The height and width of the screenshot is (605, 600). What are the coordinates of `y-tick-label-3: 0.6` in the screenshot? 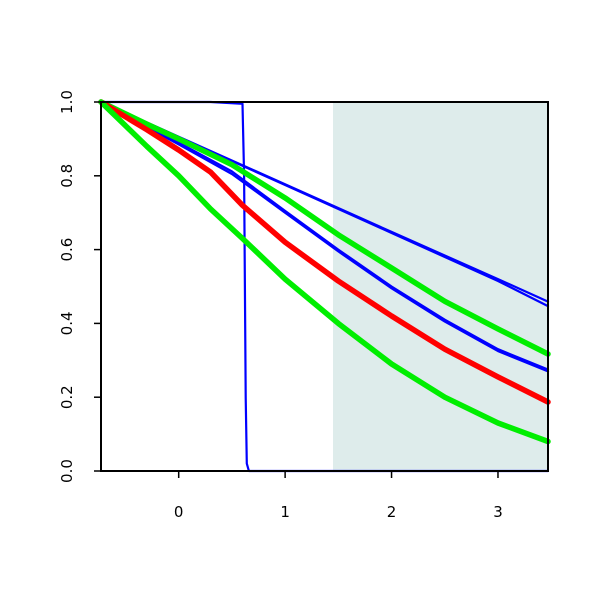 It's located at (67, 250).